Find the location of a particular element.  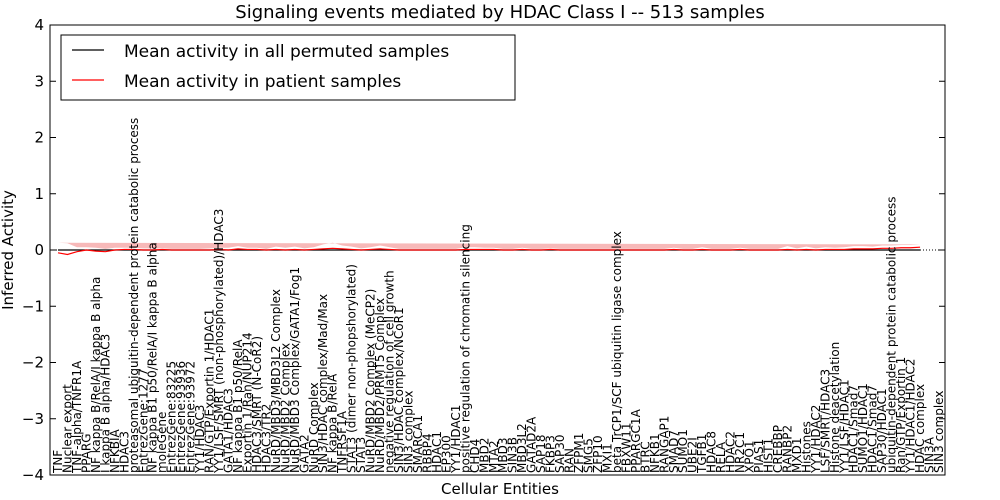

category-label: SUMO1/HDAC1 is located at coordinates (863, 428).